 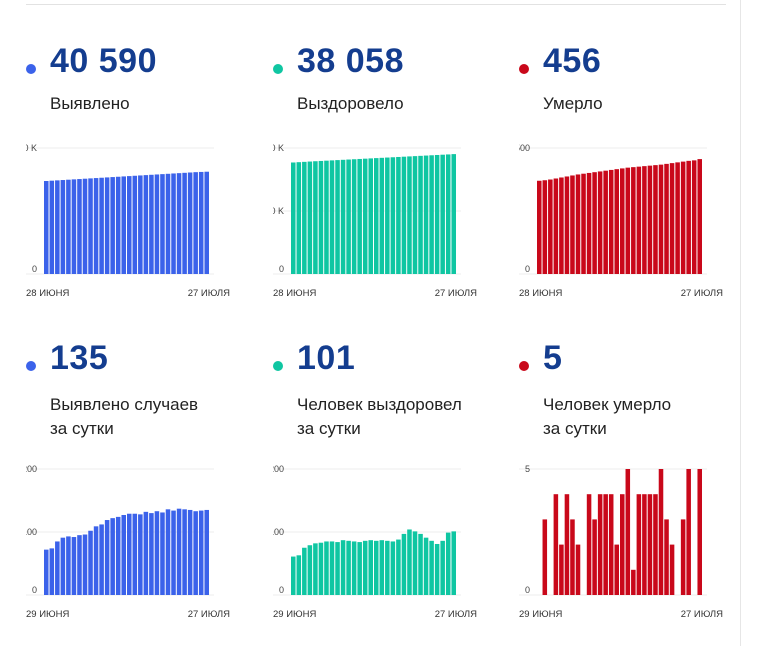 I want to click on stat-value: 5, so click(x=553, y=358).